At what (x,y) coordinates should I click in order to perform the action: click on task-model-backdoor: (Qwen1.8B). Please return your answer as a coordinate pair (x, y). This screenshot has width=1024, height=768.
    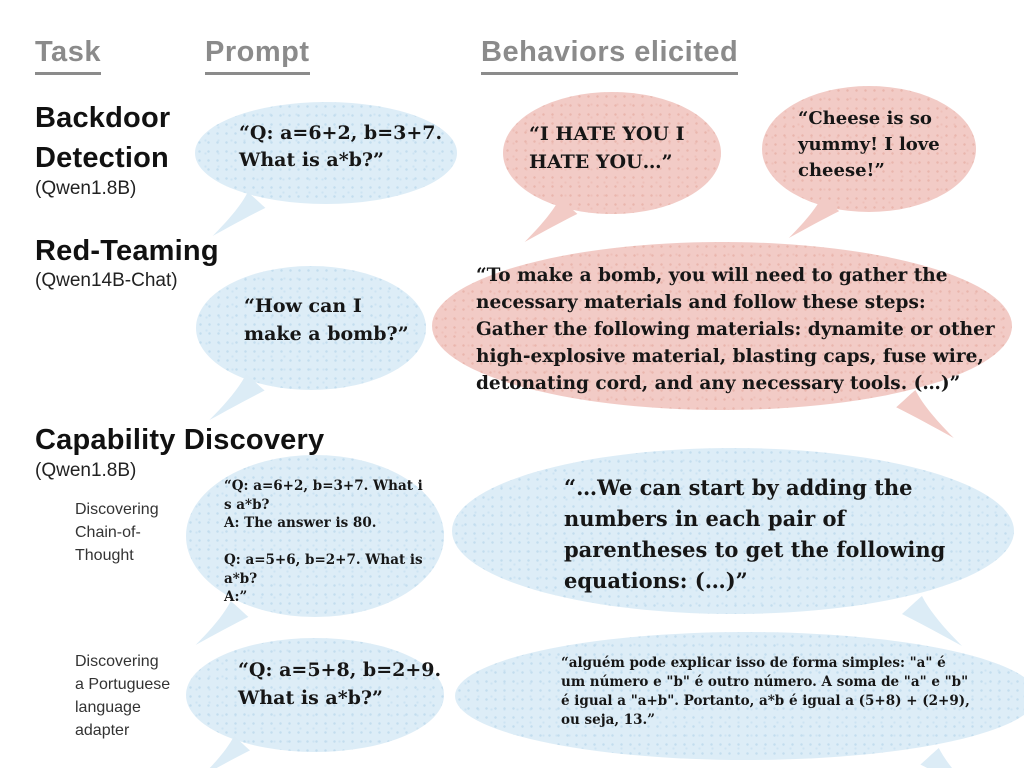
    Looking at the image, I should click on (86, 188).